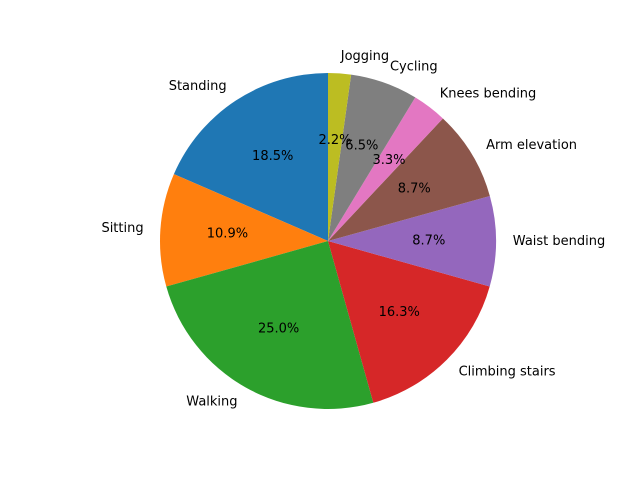 The width and height of the screenshot is (640, 485). I want to click on slice-pct-cycling: 6.5%, so click(361, 146).